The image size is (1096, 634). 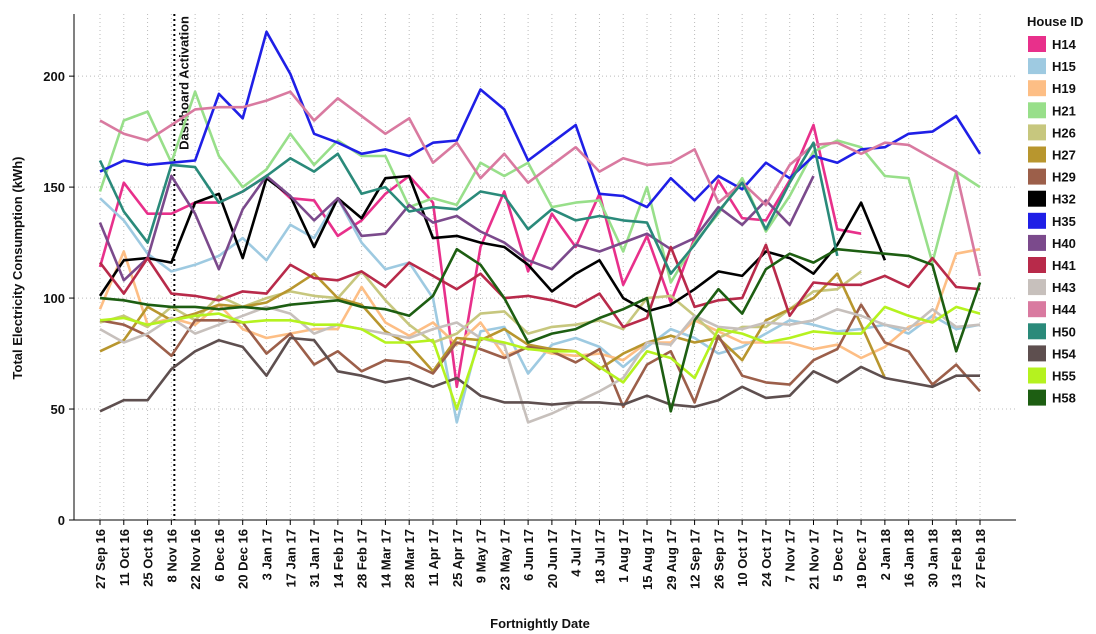 What do you see at coordinates (219, 555) in the screenshot?
I see `x-tick-label: 6 Dec 16` at bounding box center [219, 555].